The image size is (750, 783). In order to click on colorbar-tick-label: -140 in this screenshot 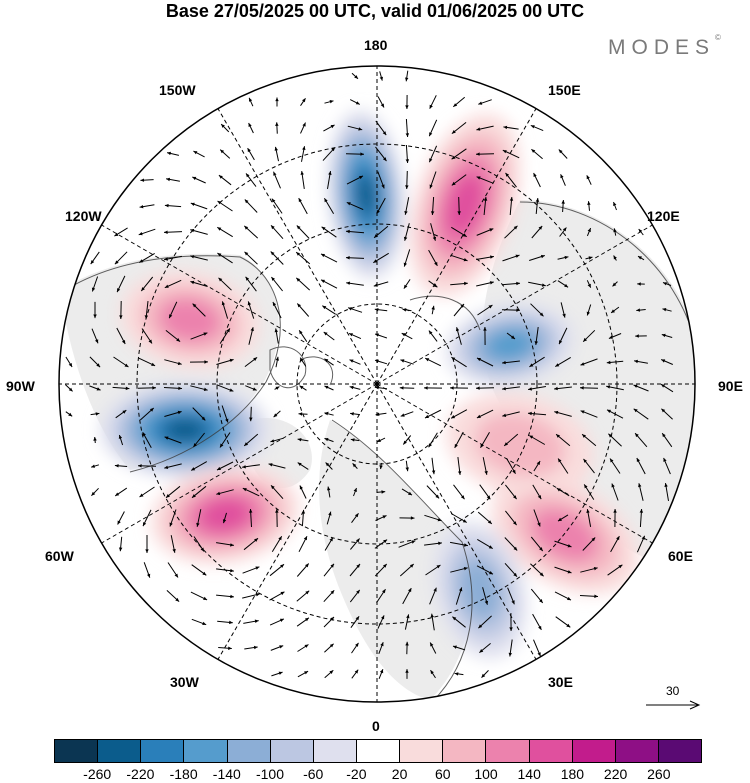, I will do `click(226, 774)`.